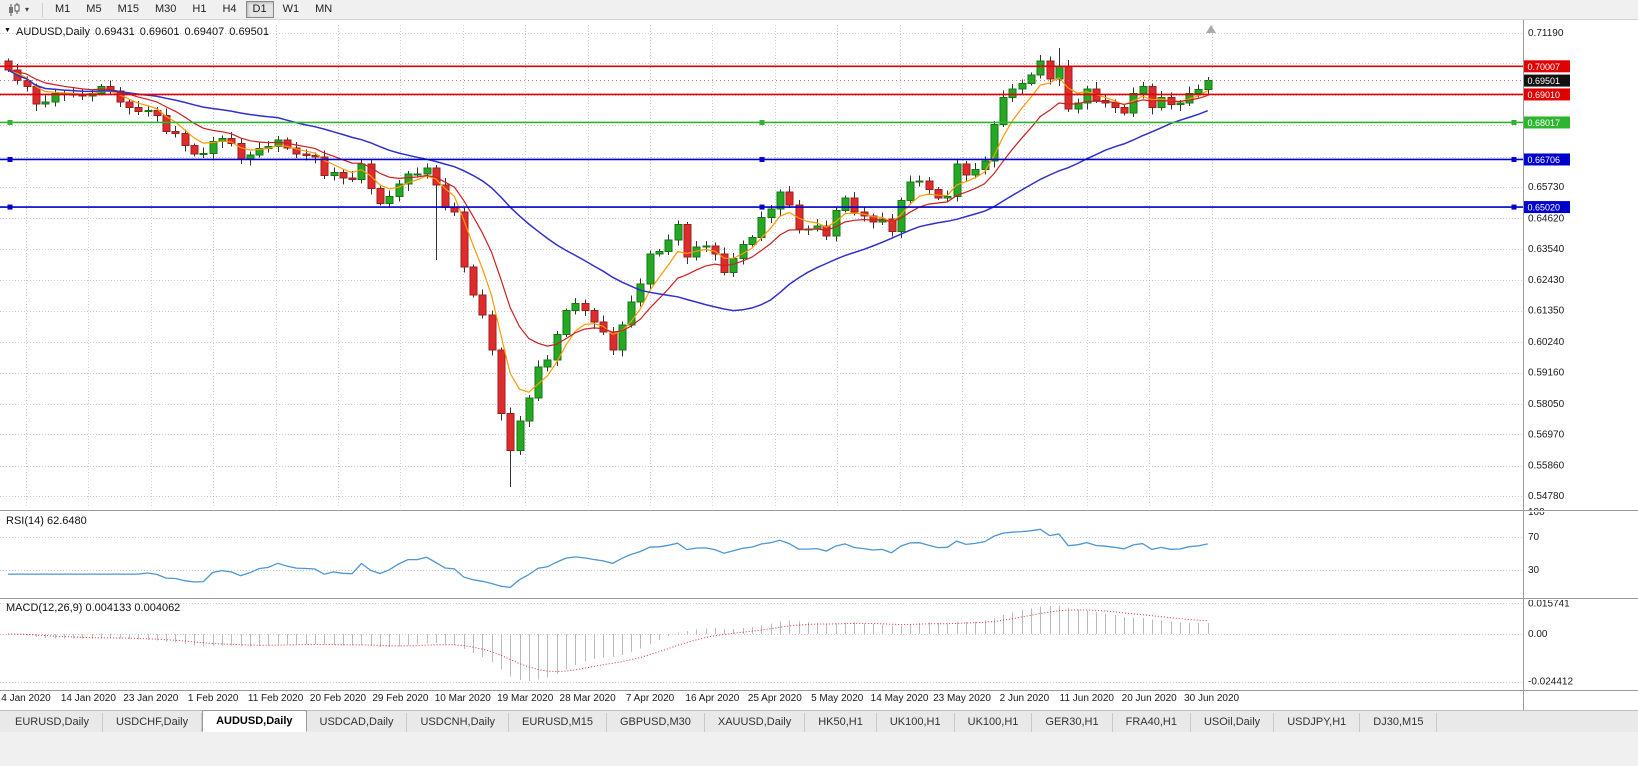 The height and width of the screenshot is (766, 1638). I want to click on svg-text: 23 Jan 2020, so click(150, 698).